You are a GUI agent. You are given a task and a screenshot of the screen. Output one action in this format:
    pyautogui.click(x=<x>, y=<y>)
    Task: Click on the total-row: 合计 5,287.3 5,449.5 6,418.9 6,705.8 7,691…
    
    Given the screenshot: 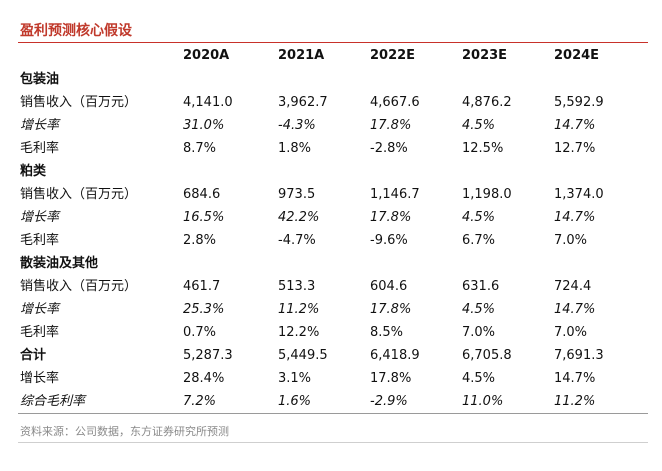 What is the action you would take?
    pyautogui.click(x=333, y=355)
    